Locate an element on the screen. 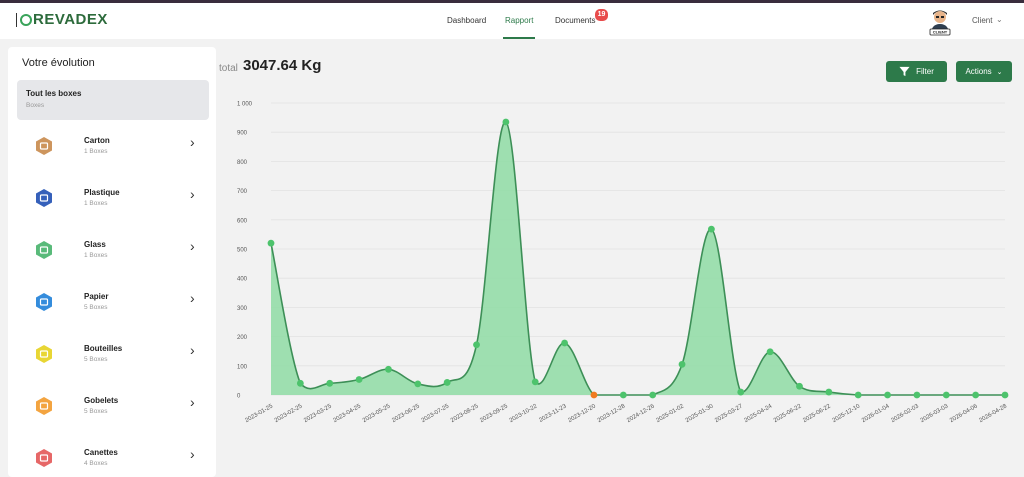  client-avatar: CLIENT is located at coordinates (940, 22).